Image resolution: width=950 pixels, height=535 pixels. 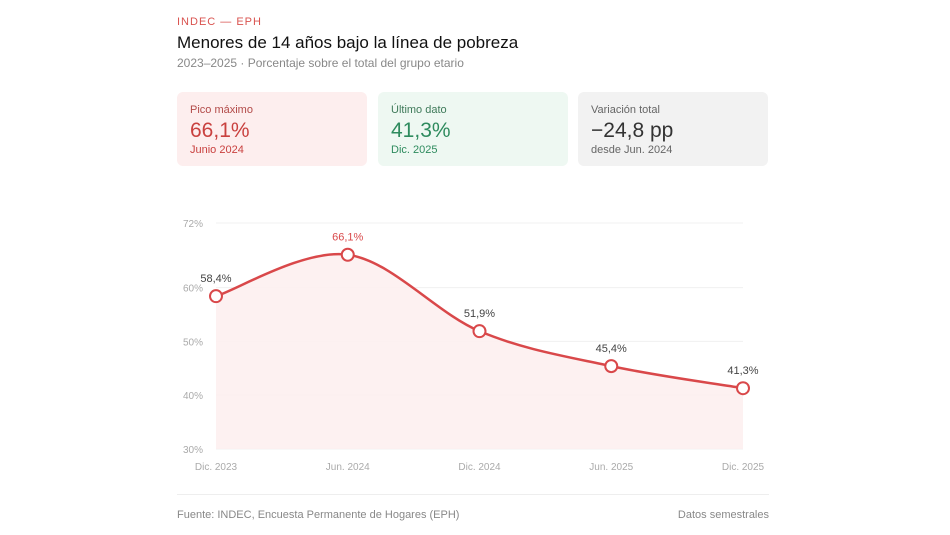 I want to click on frequency-note: Datos semestrales, so click(x=723, y=515).